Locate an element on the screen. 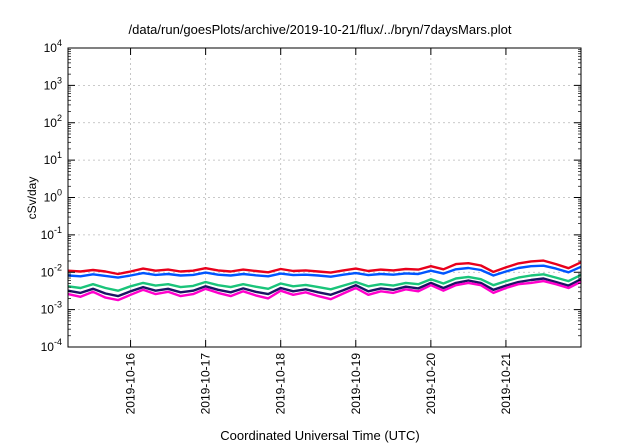  x-tick-label: 2019-10-20 is located at coordinates (431, 384).